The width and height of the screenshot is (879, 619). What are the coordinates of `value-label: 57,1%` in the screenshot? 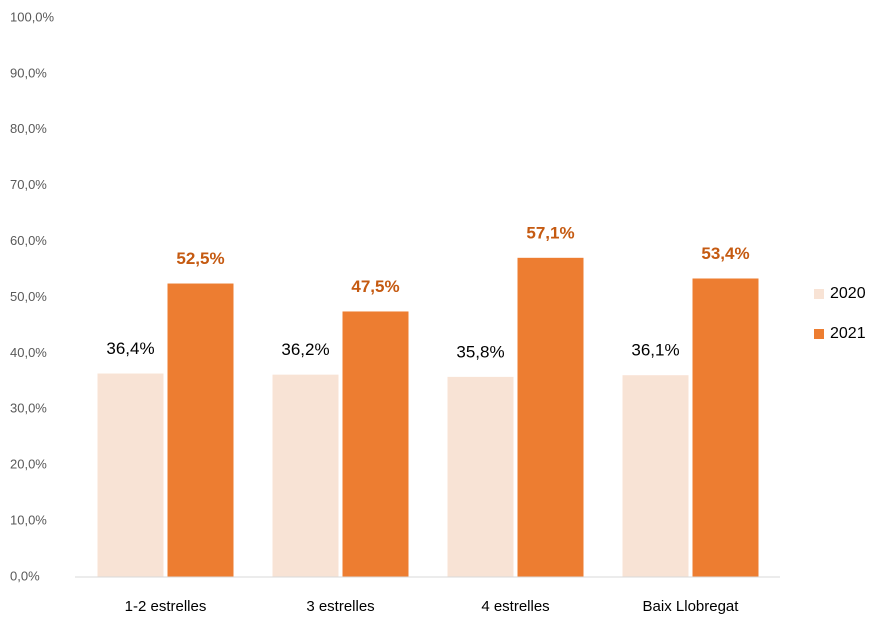 It's located at (550, 232).